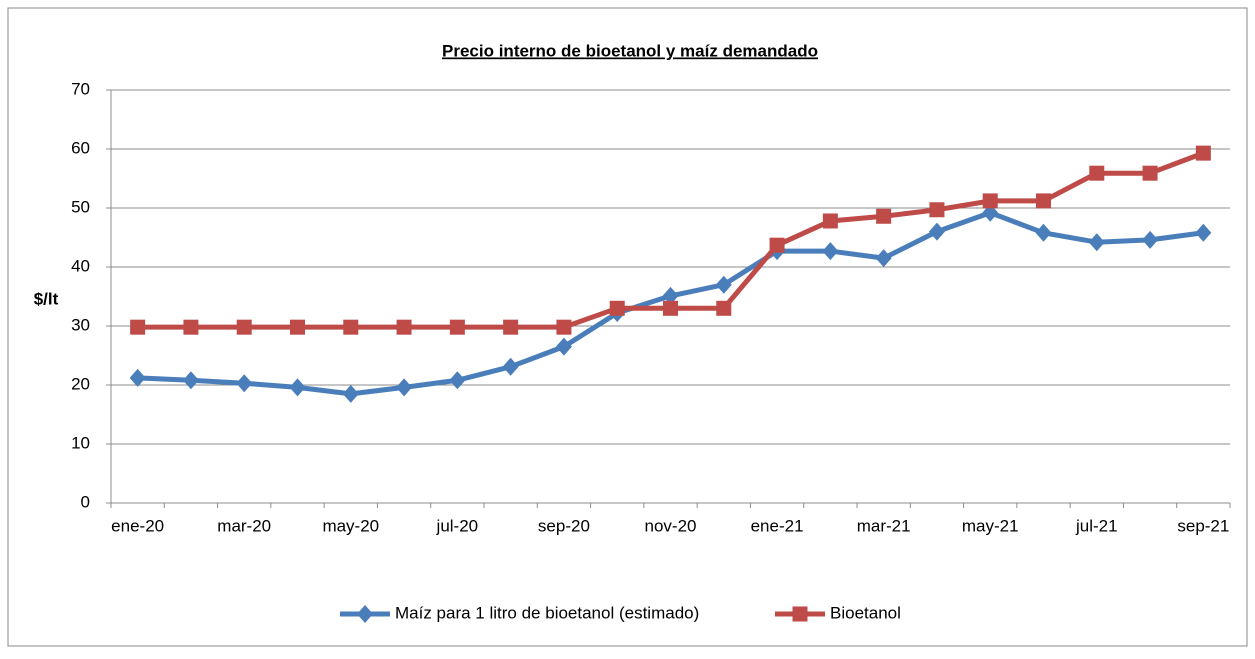 The height and width of the screenshot is (659, 1255). What do you see at coordinates (990, 525) in the screenshot?
I see `x-tick-label: may-21` at bounding box center [990, 525].